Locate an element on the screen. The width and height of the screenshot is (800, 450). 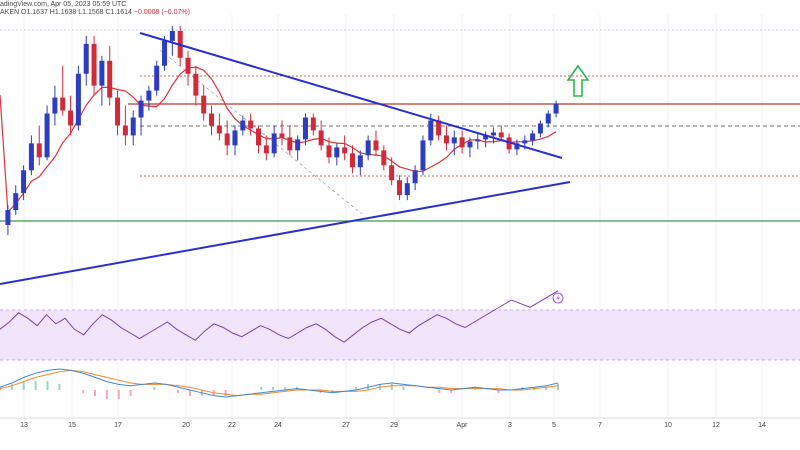
x-tick-label-3: 20 is located at coordinates (186, 425).